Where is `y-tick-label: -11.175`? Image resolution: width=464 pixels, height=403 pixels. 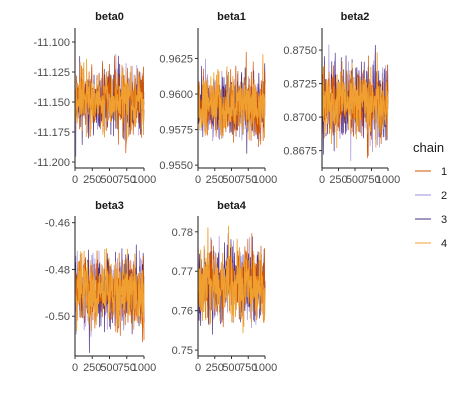 y-tick-label: -11.175 is located at coordinates (52, 133).